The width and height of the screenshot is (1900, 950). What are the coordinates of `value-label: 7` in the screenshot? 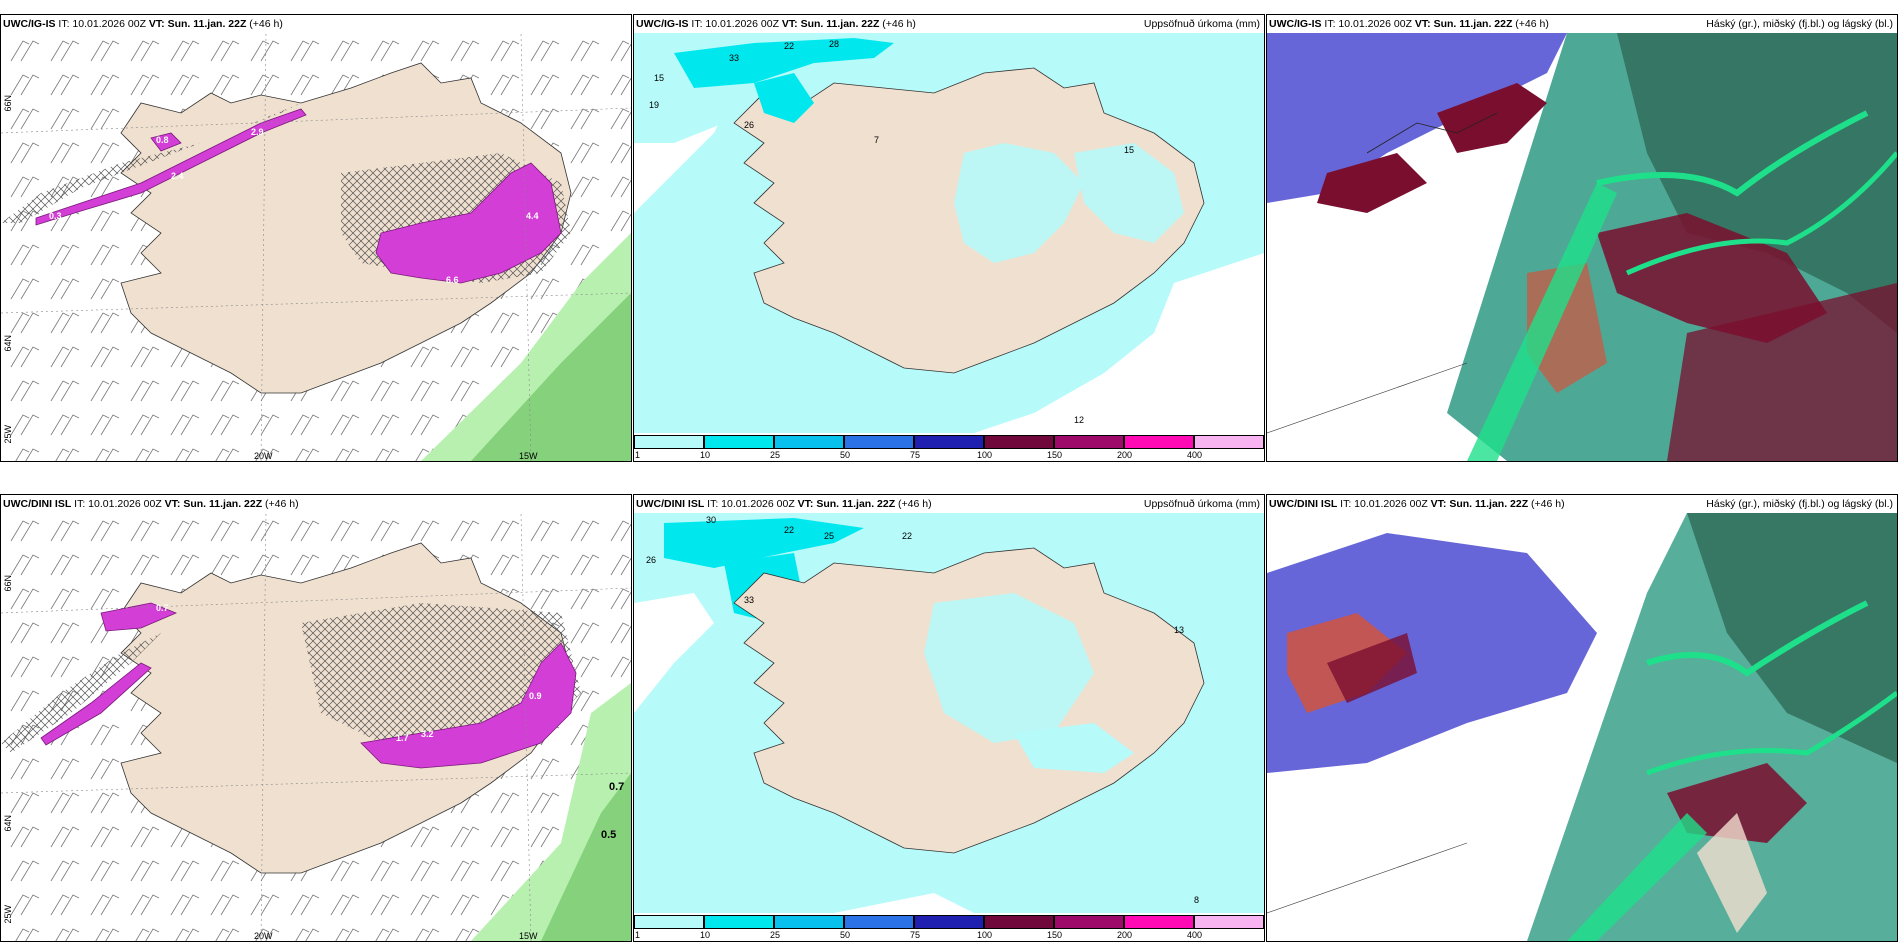 It's located at (877, 140).